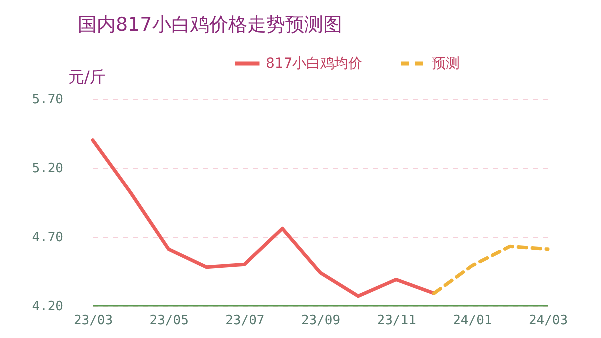 The width and height of the screenshot is (601, 338). What do you see at coordinates (491, 270) in the screenshot?
I see `line-series` at bounding box center [491, 270].